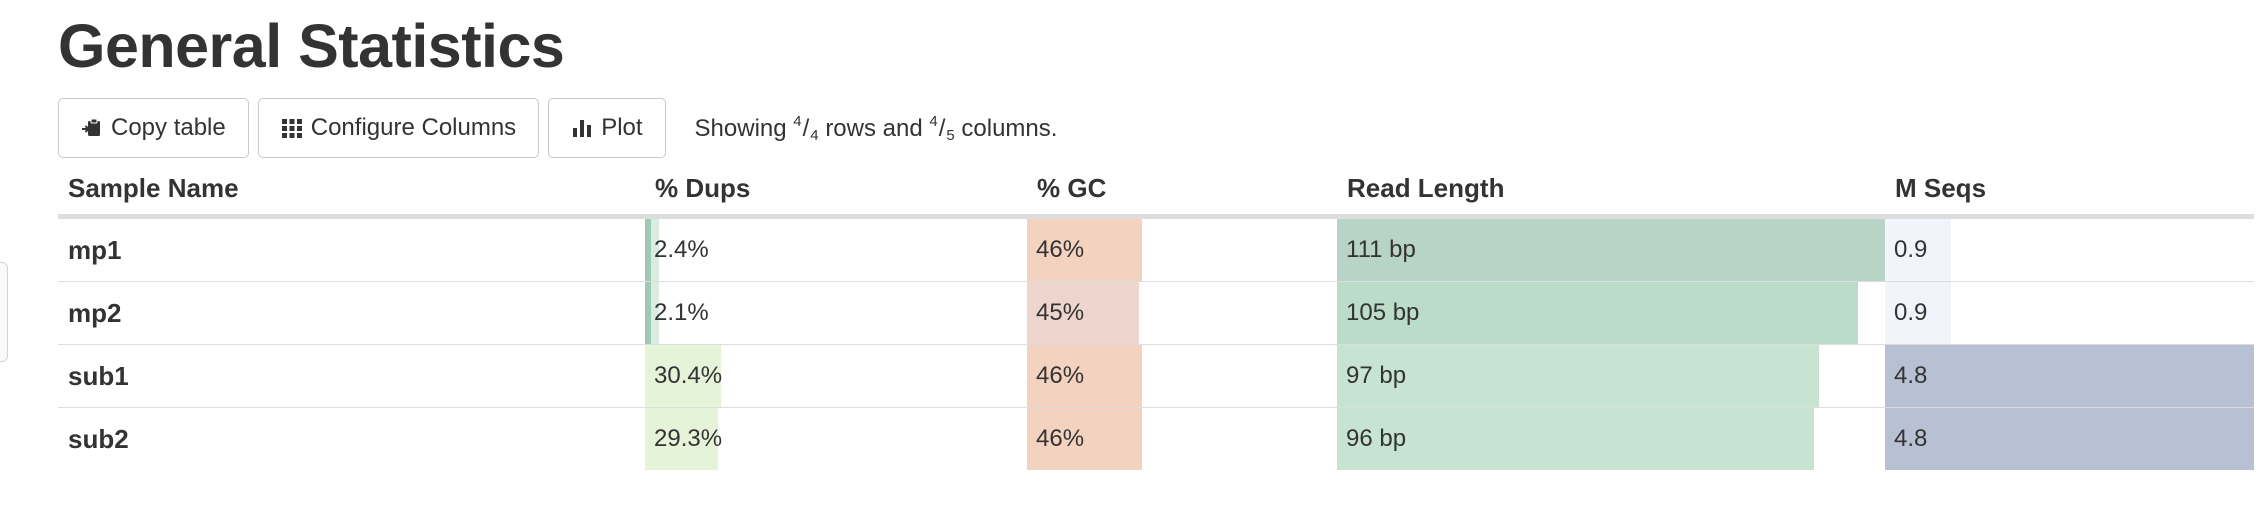 This screenshot has width=2256, height=518. I want to click on dups-cell: 2.4%, so click(836, 249).